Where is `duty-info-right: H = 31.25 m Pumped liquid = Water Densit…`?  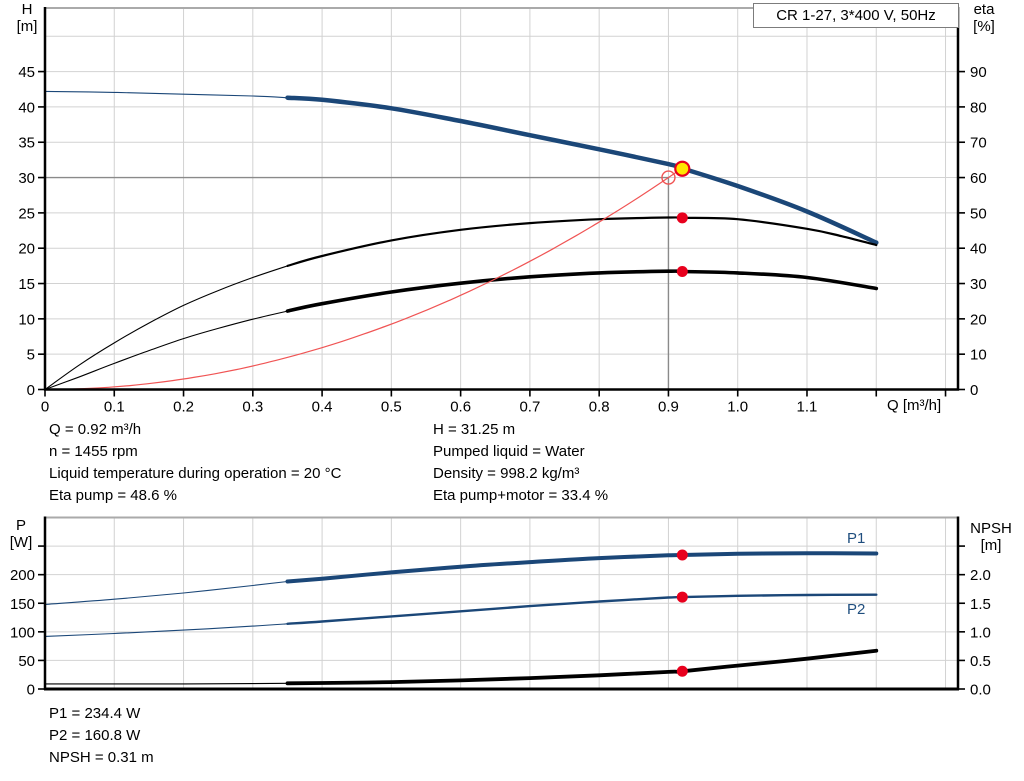
duty-info-right: H = 31.25 m Pumped liquid = Water Densit… is located at coordinates (520, 463).